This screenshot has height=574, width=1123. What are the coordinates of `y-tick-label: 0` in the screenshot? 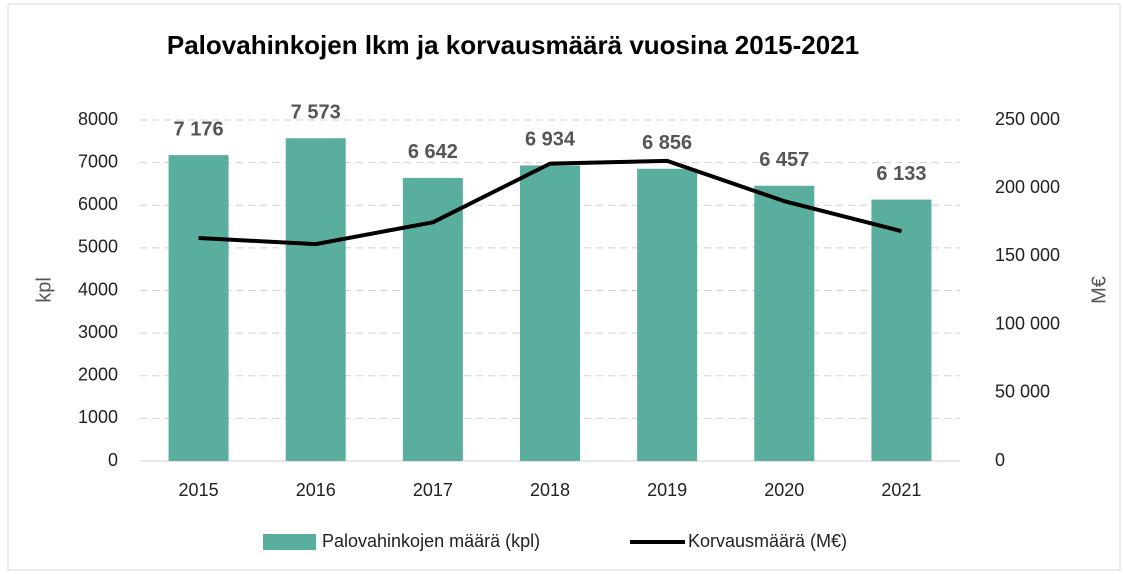 It's located at (113, 460).